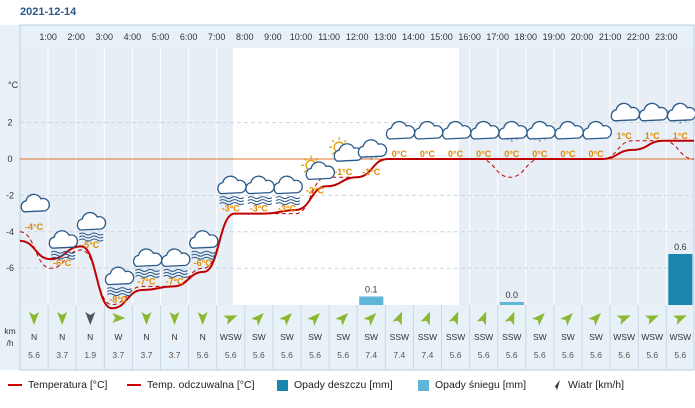 This screenshot has width=695, height=408. I want to click on hour-tick-label: 16:00, so click(469, 37).